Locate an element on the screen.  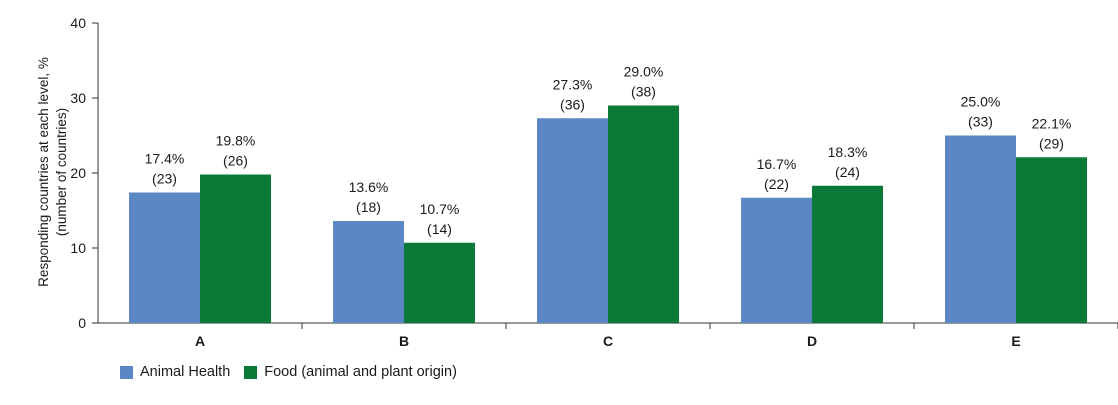
x-tick-label: A is located at coordinates (200, 341).